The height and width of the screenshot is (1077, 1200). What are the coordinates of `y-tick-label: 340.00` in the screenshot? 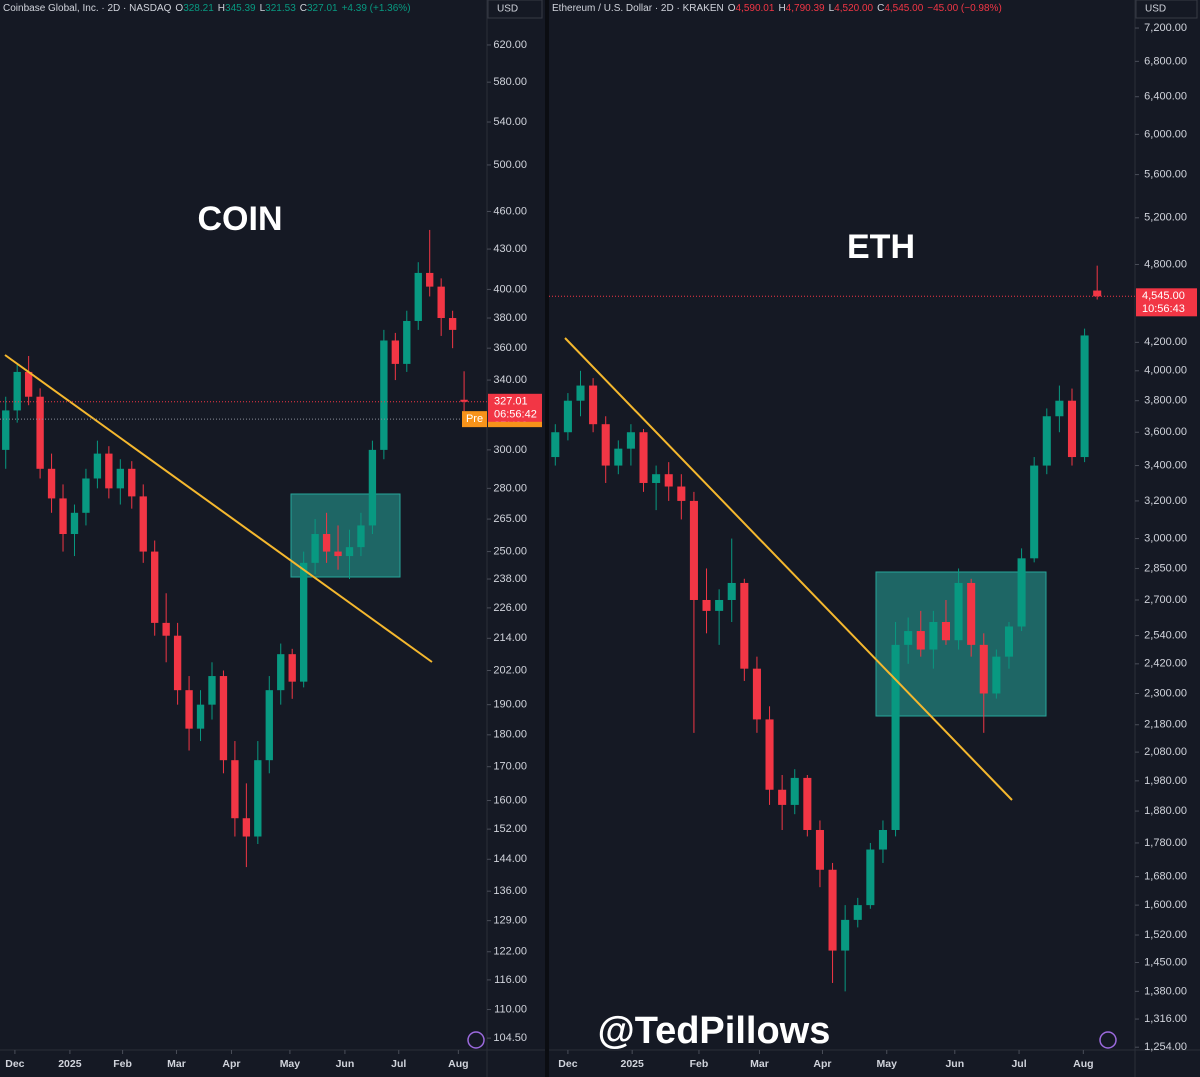 It's located at (510, 380).